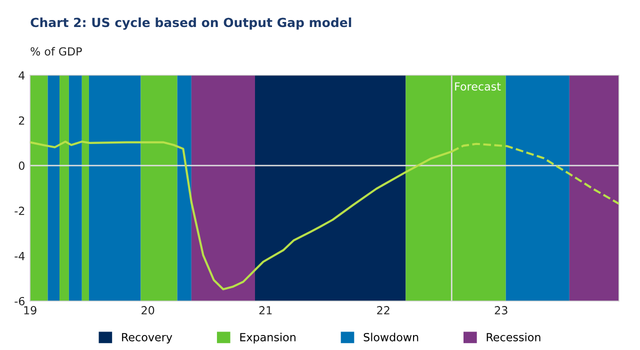 The width and height of the screenshot is (640, 350). What do you see at coordinates (383, 310) in the screenshot?
I see `x-tick-label: 22` at bounding box center [383, 310].